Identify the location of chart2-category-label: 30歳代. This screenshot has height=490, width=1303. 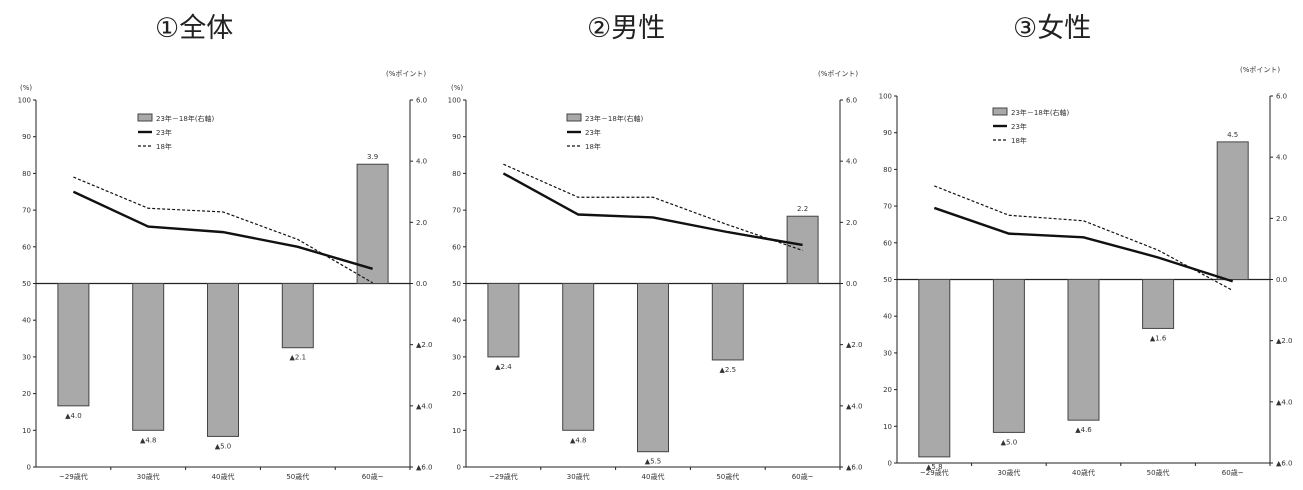
(578, 476).